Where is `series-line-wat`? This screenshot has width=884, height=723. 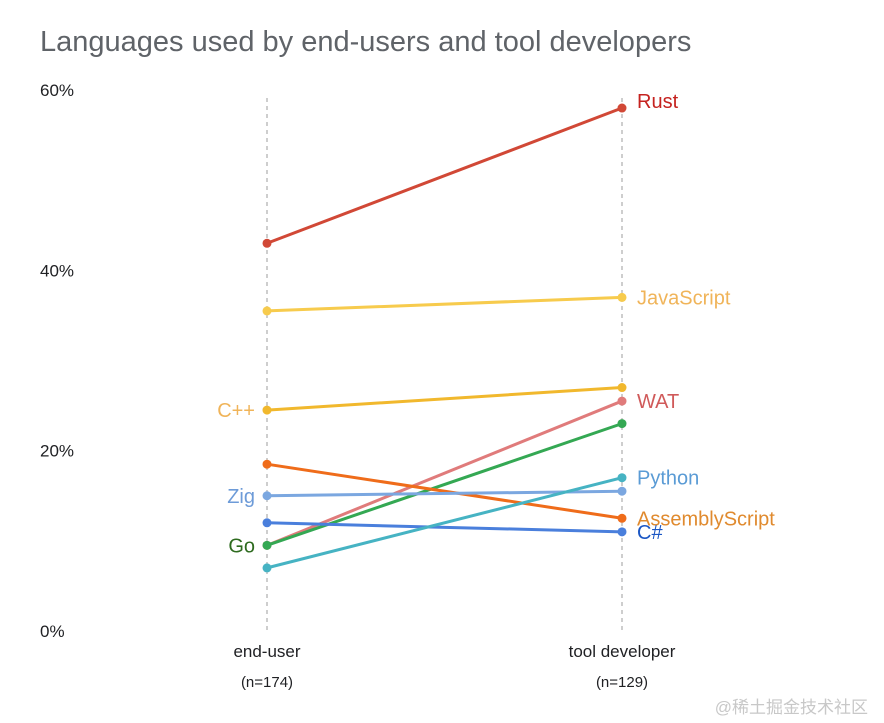
series-line-wat is located at coordinates (444, 473).